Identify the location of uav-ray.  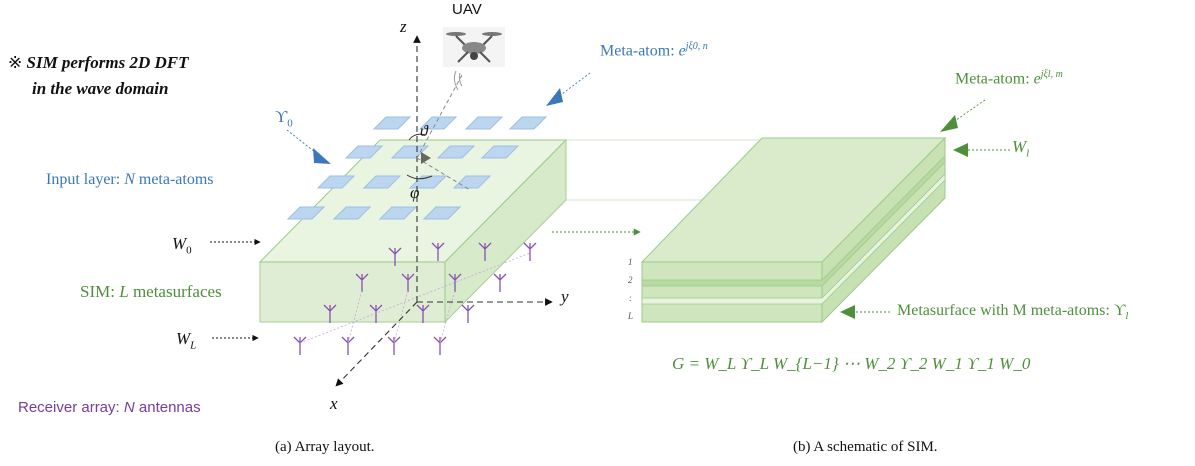
(443, 132).